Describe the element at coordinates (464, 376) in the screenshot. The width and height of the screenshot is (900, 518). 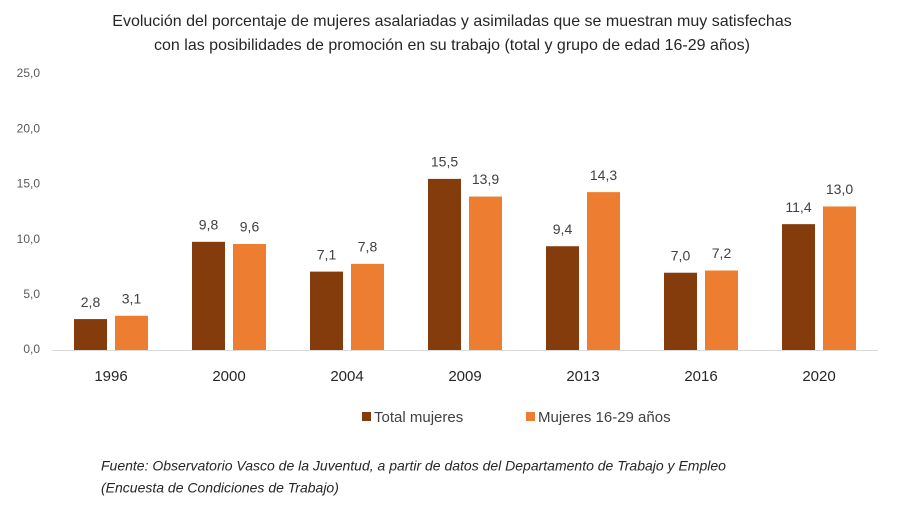
I see `x-tick-label: 2009` at that location.